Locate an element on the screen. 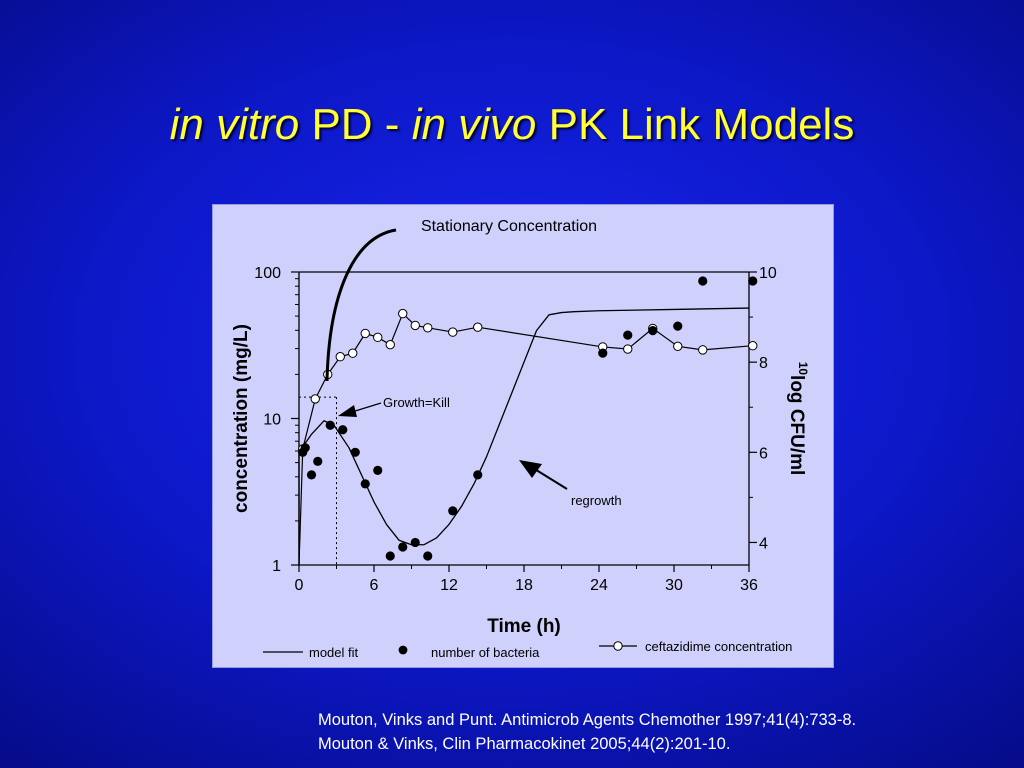 The height and width of the screenshot is (768, 1024). slide-title: in vitro PD - in vivo PK Link Models is located at coordinates (512, 125).